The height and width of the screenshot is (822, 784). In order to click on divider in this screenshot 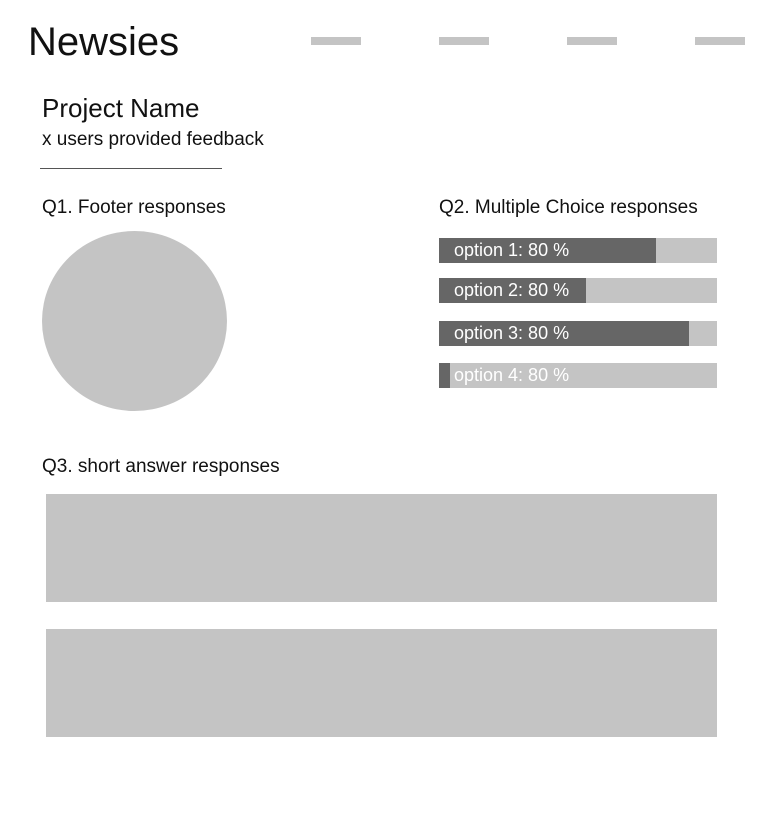, I will do `click(131, 168)`.